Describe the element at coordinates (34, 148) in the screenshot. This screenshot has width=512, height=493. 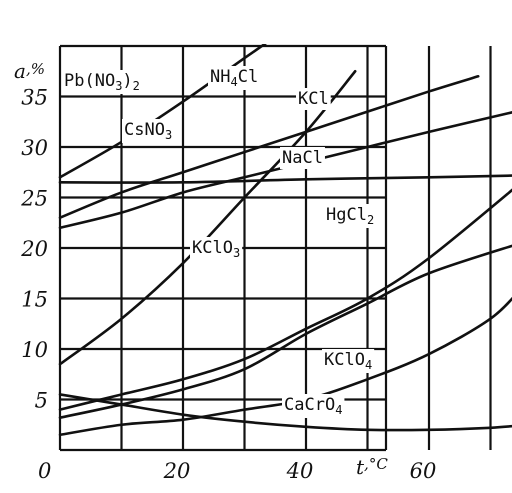
I see `y-tick-label: 30` at that location.